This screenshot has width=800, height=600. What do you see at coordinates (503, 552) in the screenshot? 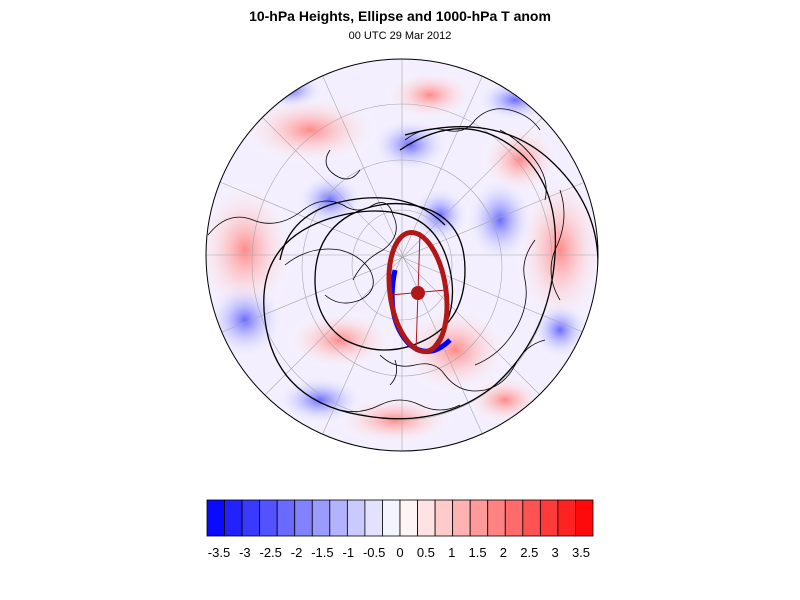
I see `colorbar-tick-label: 2` at bounding box center [503, 552].